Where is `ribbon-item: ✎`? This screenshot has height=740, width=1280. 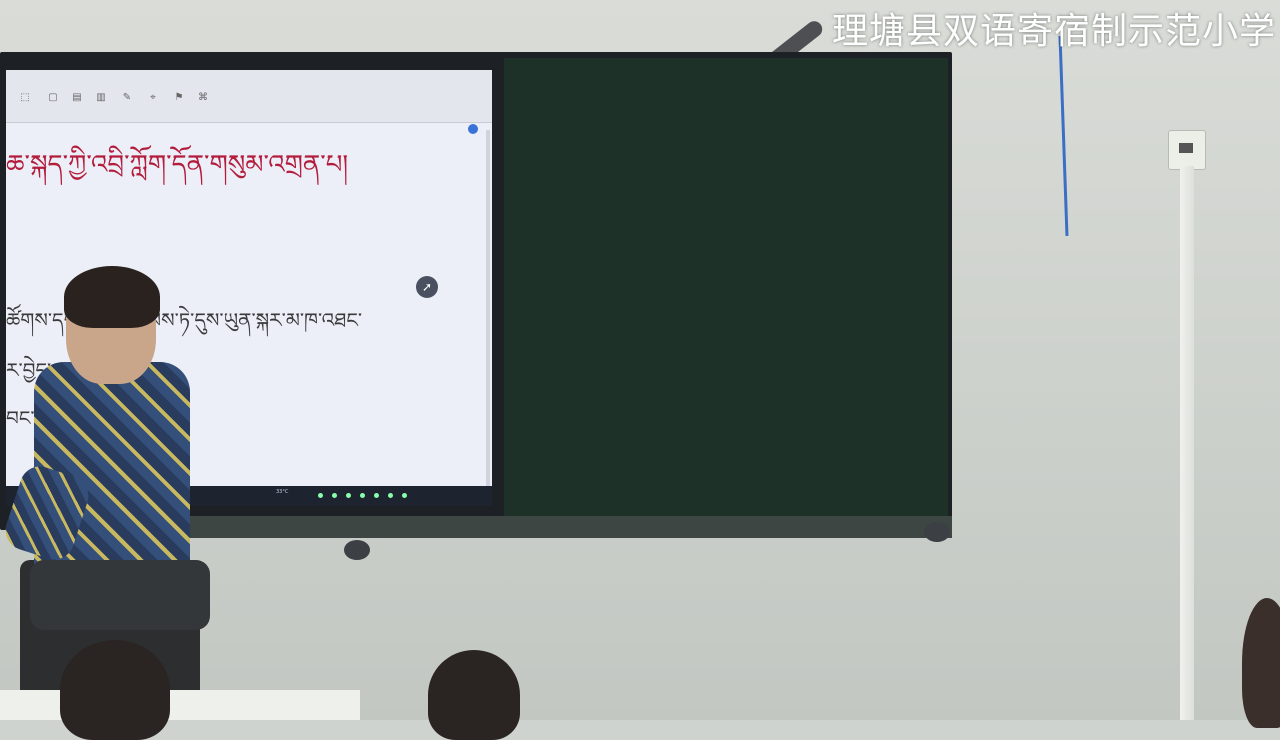
ribbon-item: ✎ is located at coordinates (127, 97).